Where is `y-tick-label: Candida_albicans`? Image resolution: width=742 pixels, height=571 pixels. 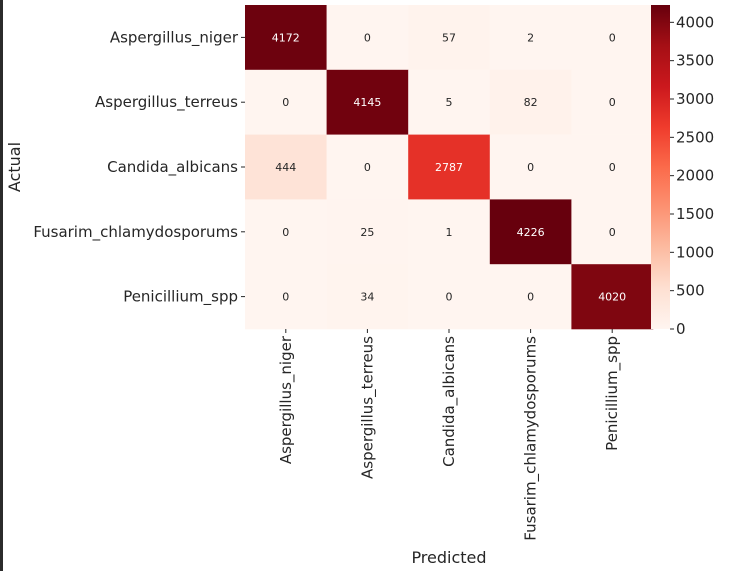
y-tick-label: Candida_albicans is located at coordinates (172, 167).